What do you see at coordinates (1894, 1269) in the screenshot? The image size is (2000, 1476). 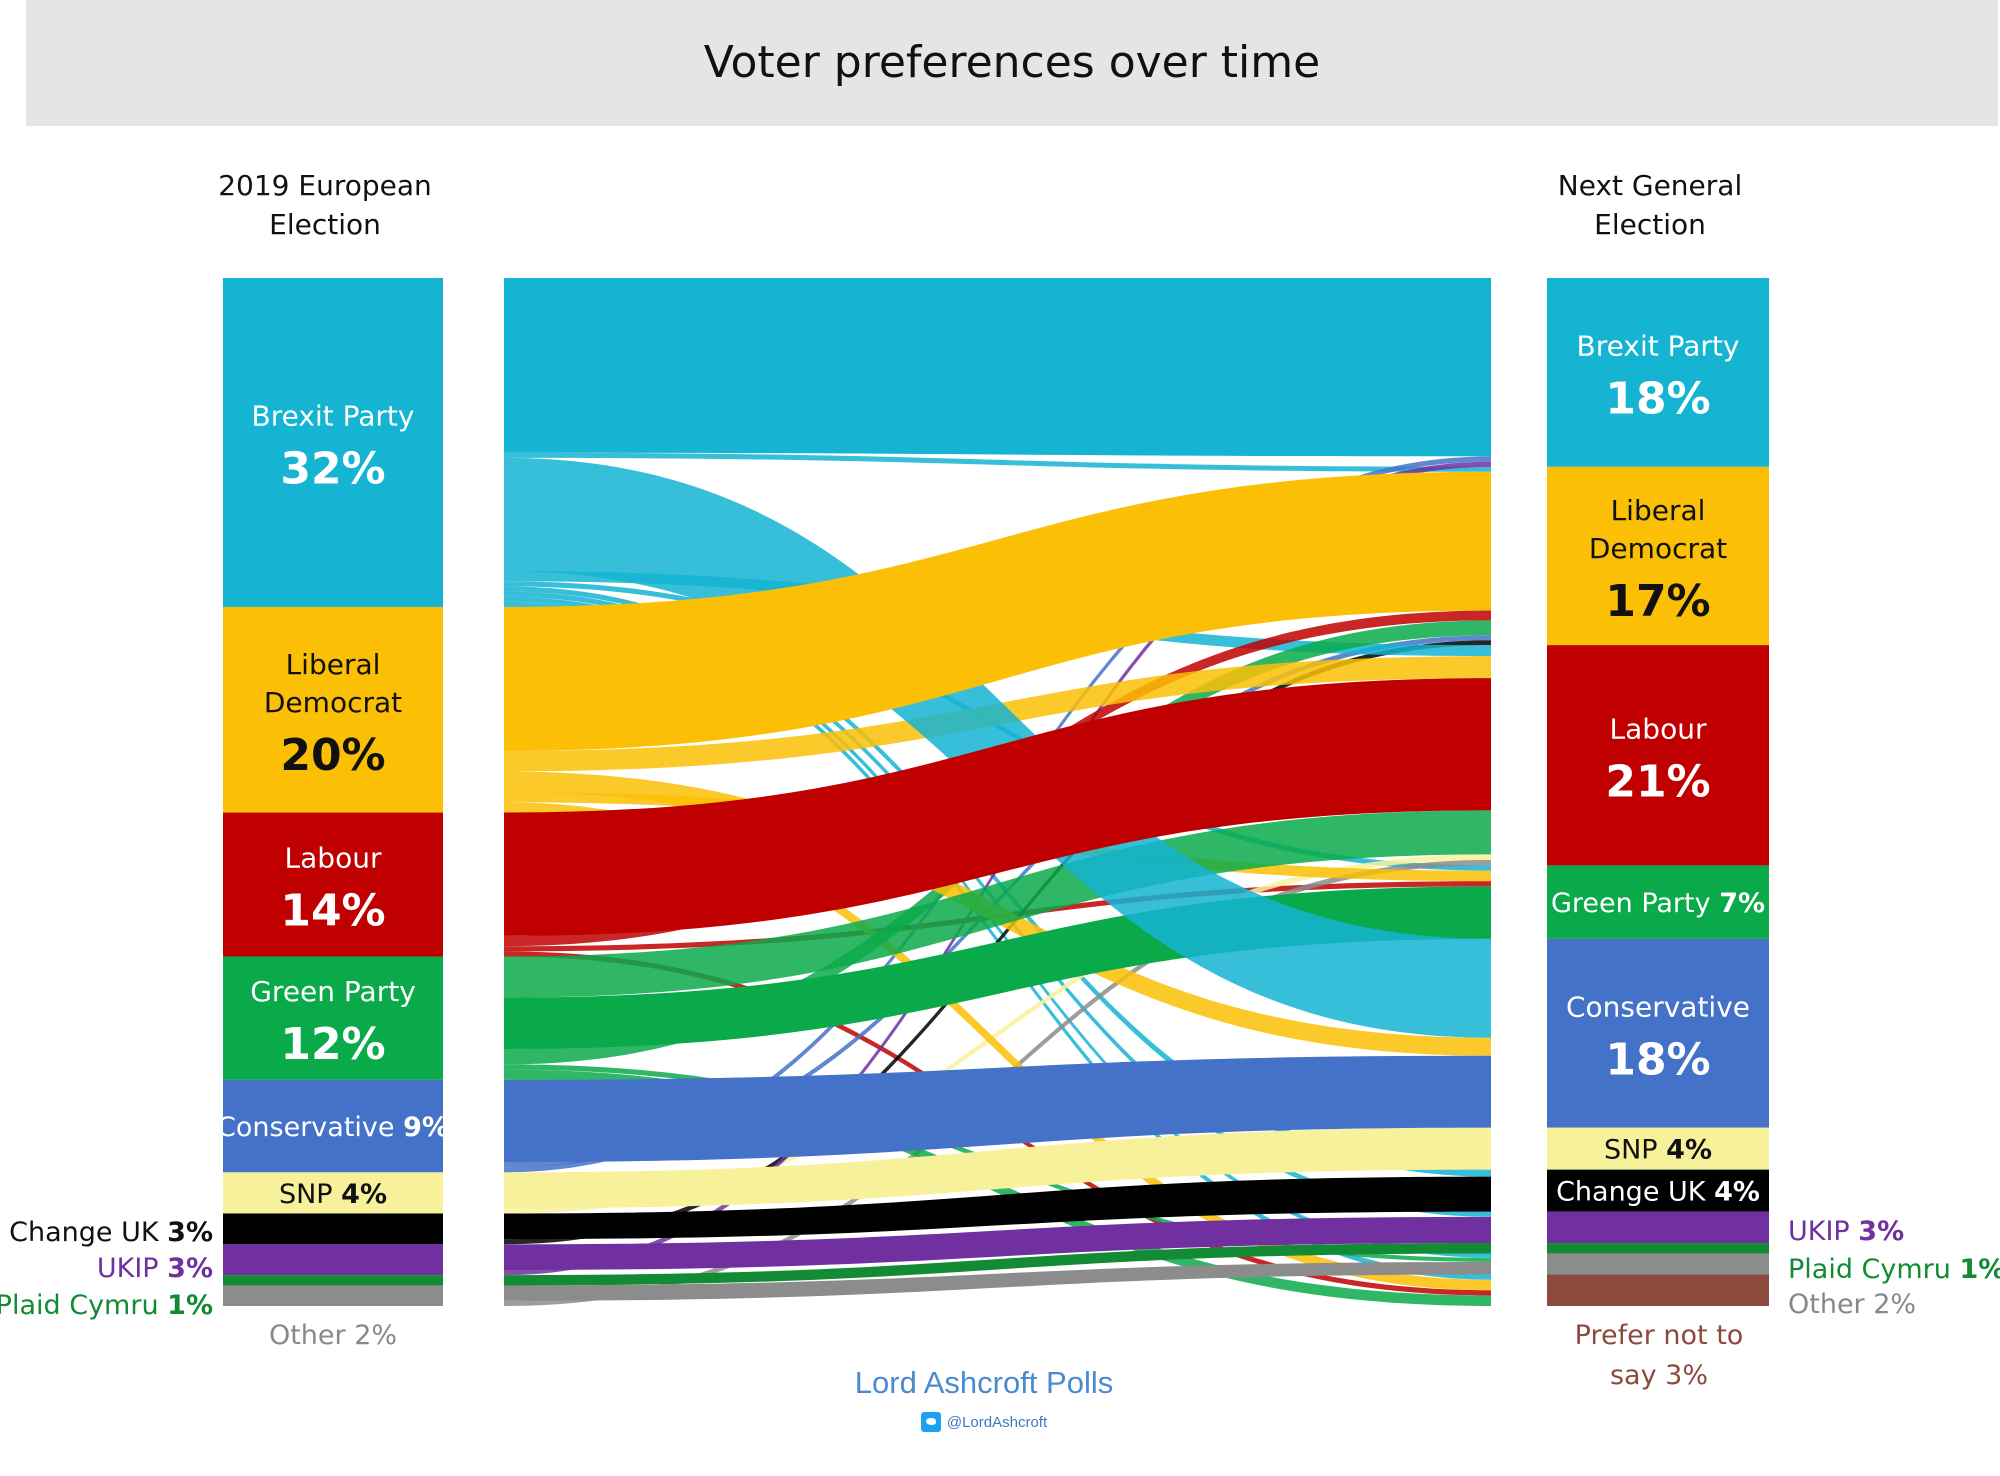 I see `right-label-plaid-cymru: Plaid Cymru 1%` at bounding box center [1894, 1269].